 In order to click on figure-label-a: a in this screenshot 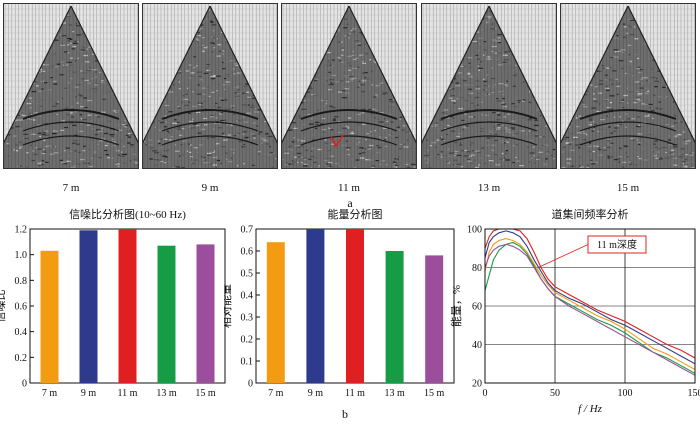, I will do `click(350, 203)`.